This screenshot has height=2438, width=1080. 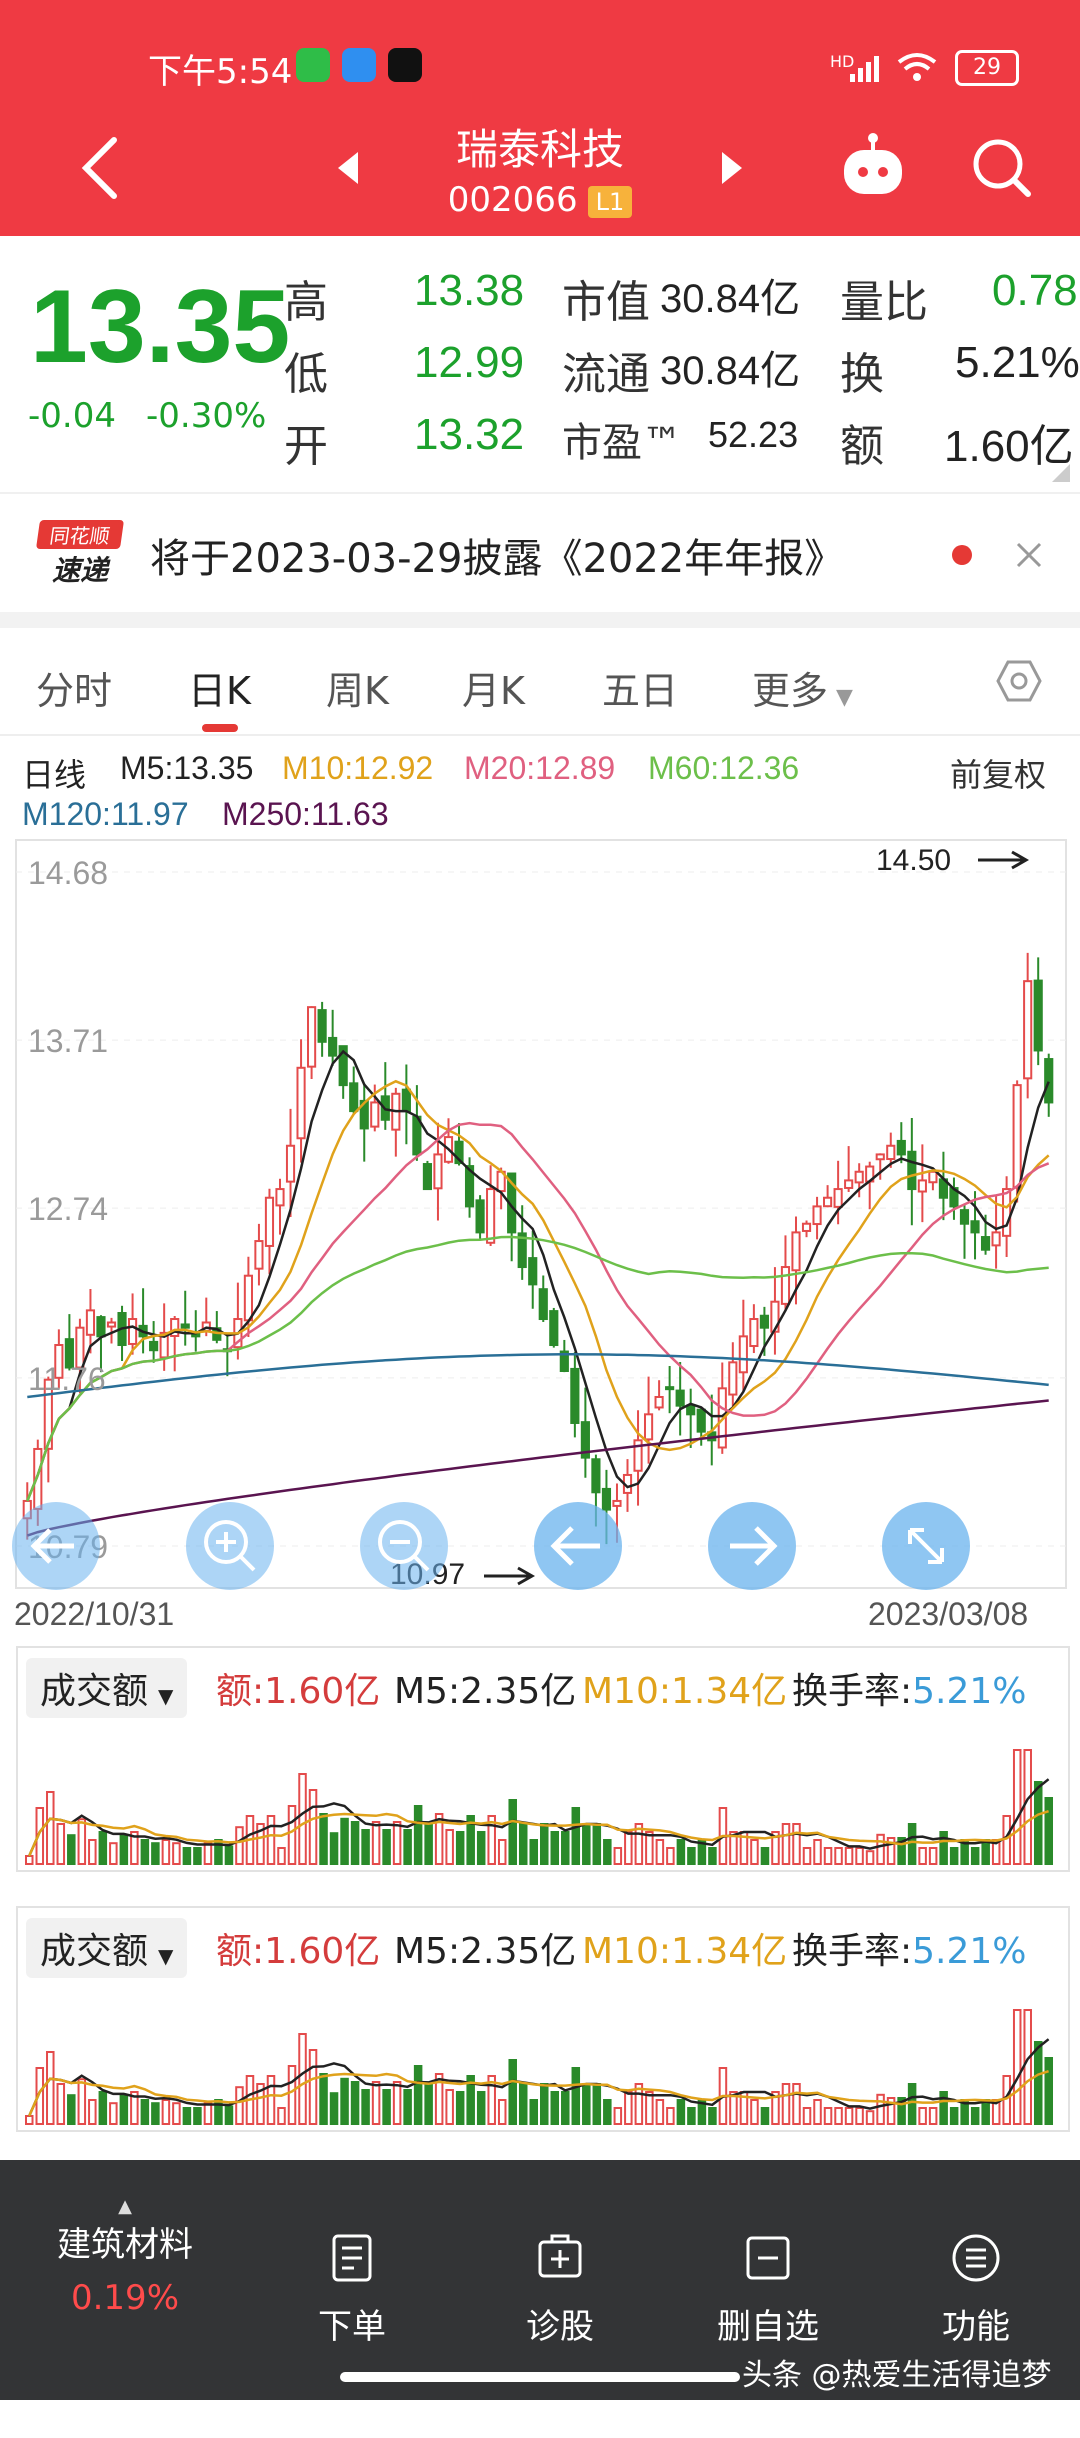 What do you see at coordinates (404, 1546) in the screenshot?
I see `zoom-out-button` at bounding box center [404, 1546].